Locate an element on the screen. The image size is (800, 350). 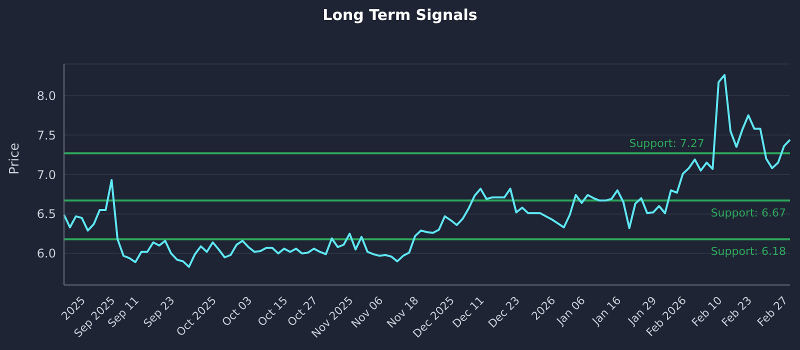
x-tick-label: Jan 06 is located at coordinates (571, 311).